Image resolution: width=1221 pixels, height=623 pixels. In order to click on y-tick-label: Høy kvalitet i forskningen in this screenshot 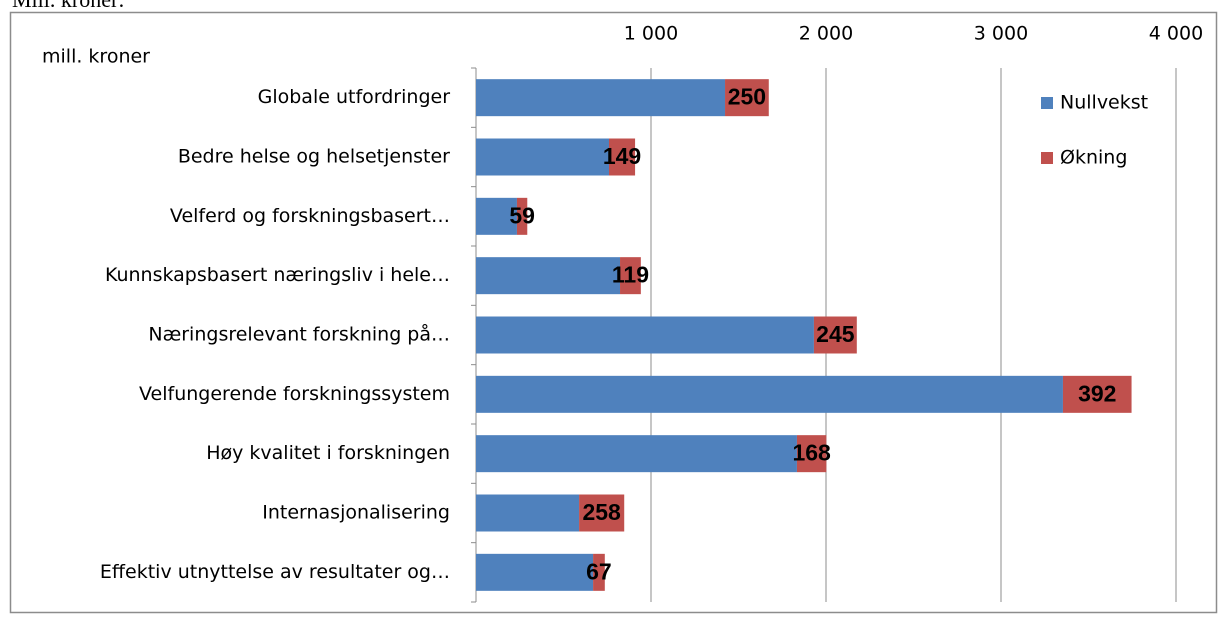, I will do `click(328, 453)`.